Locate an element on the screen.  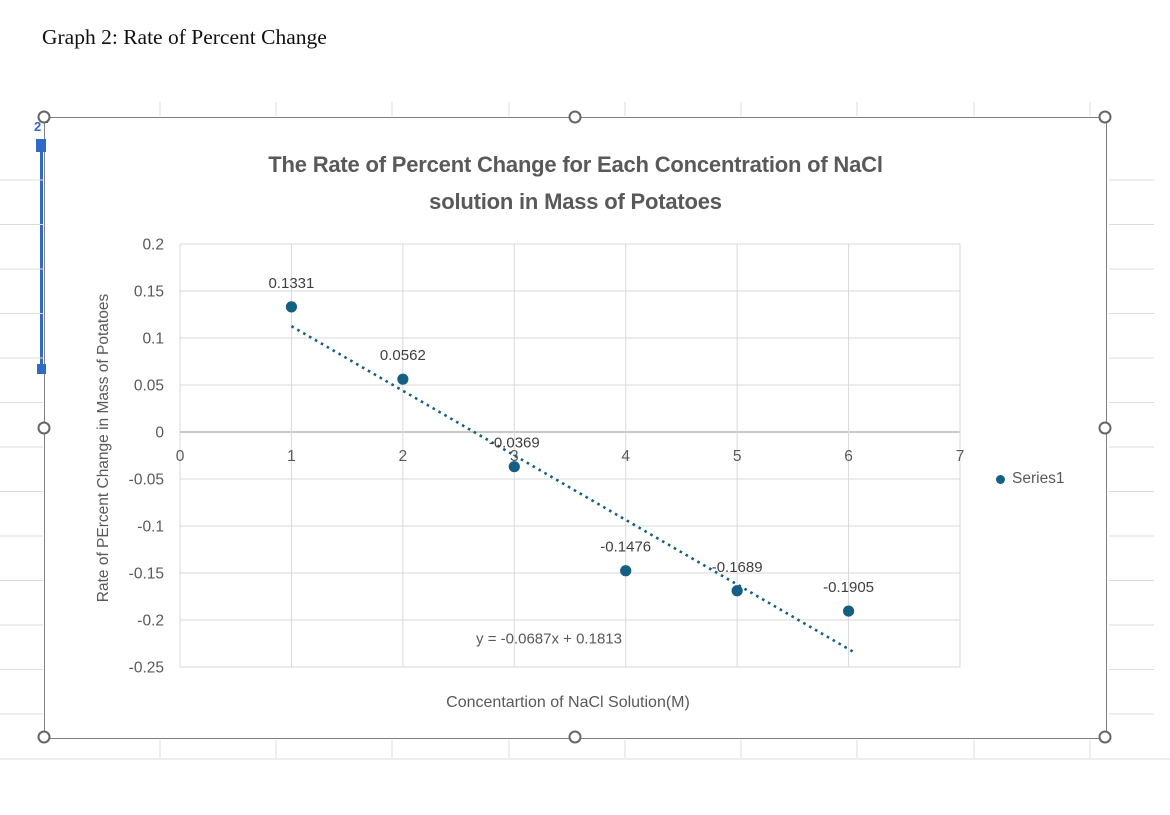
x-tick-label: 5 is located at coordinates (737, 456).